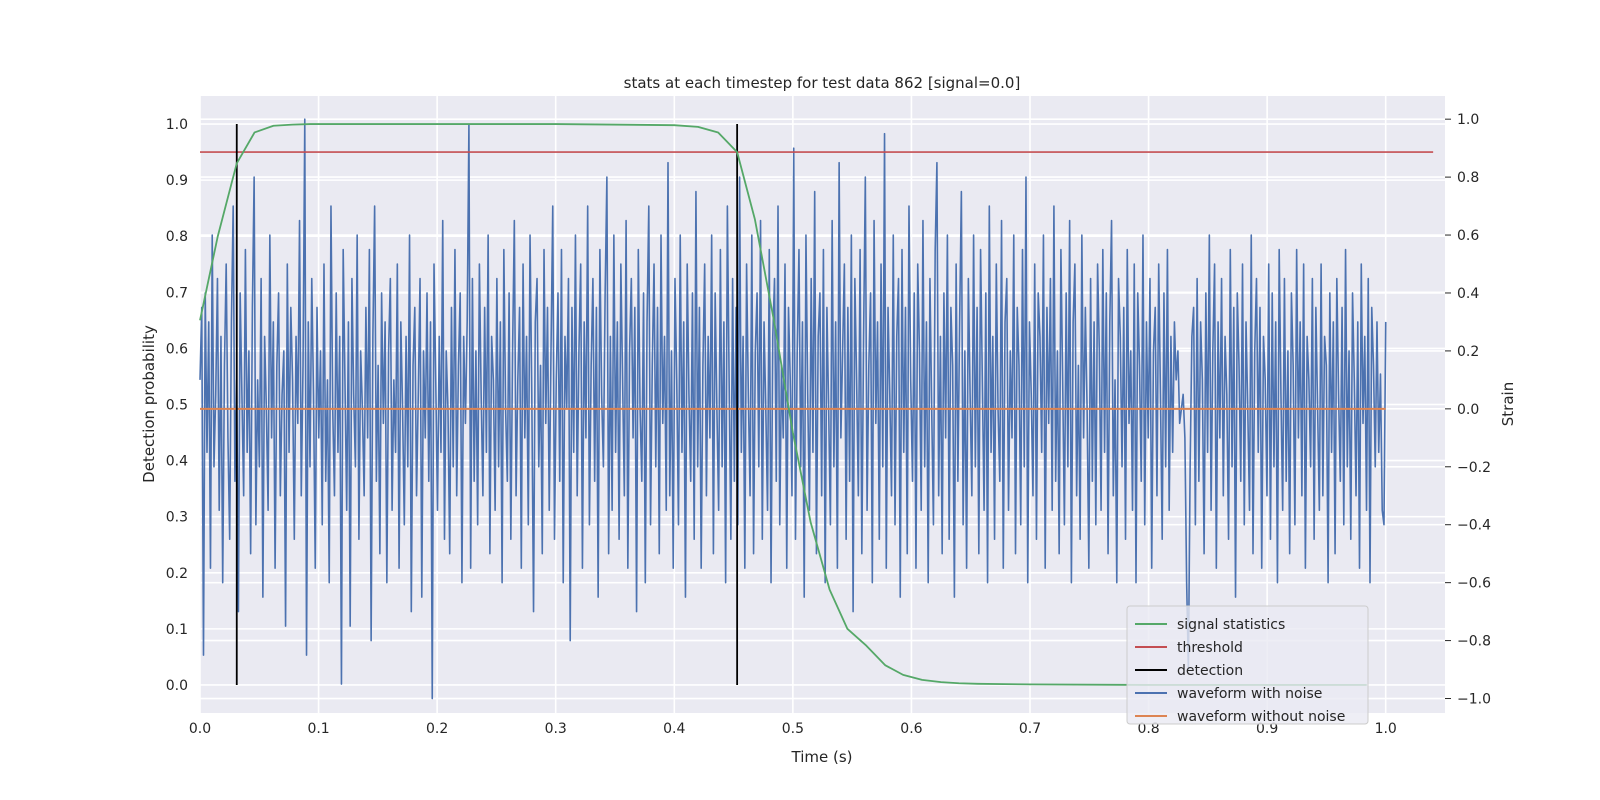 This screenshot has width=1600, height=800. I want to click on x-tick-label: 0.9, so click(1267, 729).